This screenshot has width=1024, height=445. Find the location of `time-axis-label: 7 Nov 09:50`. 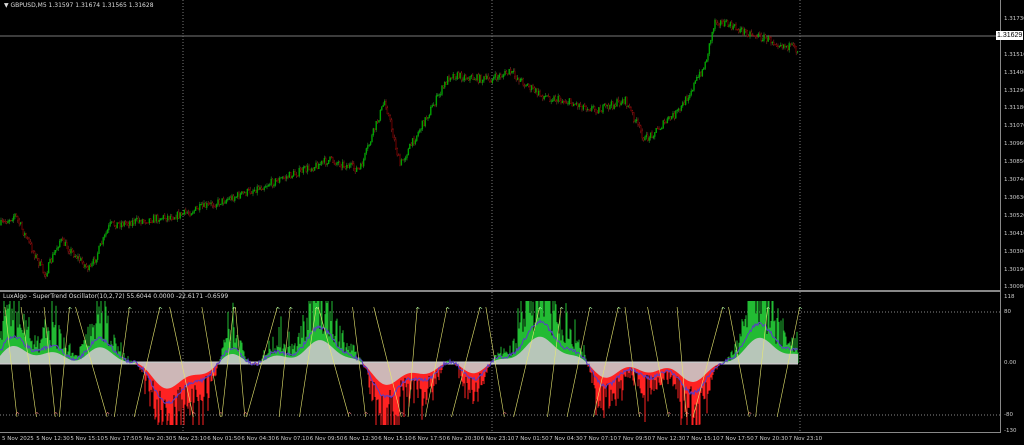

time-axis-label: 7 Nov 09:50 is located at coordinates (634, 439).